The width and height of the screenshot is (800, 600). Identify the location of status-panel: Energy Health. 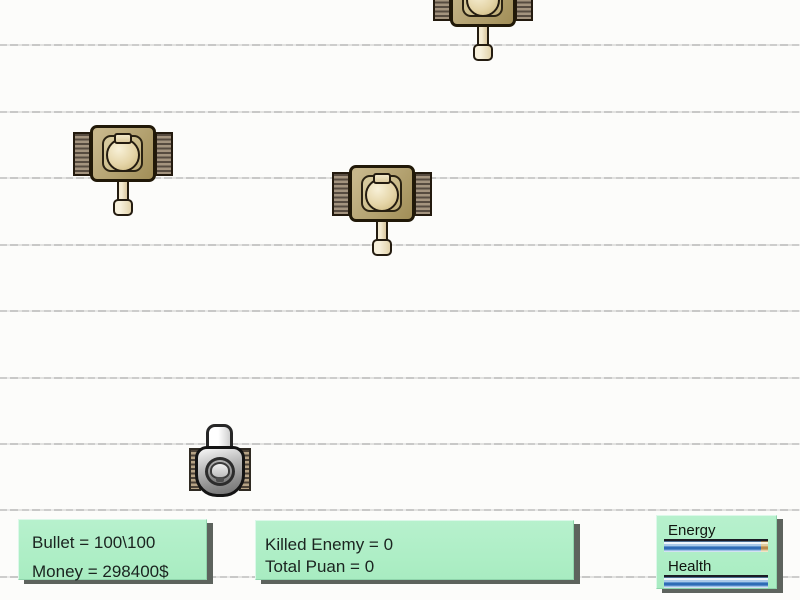
(716, 552).